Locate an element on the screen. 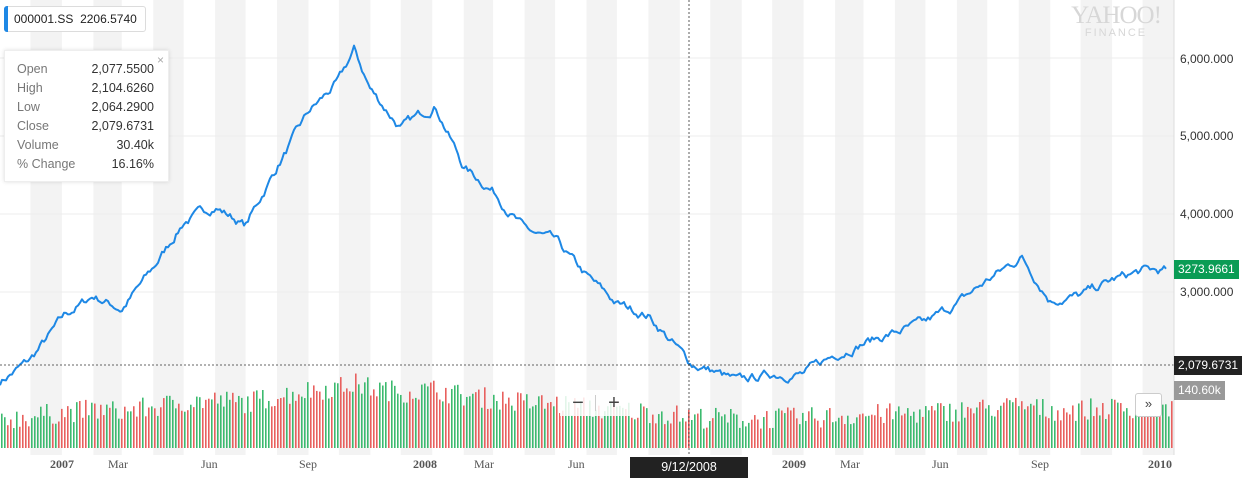 This screenshot has height=480, width=1243. scroll-forward-button: » is located at coordinates (1148, 405).